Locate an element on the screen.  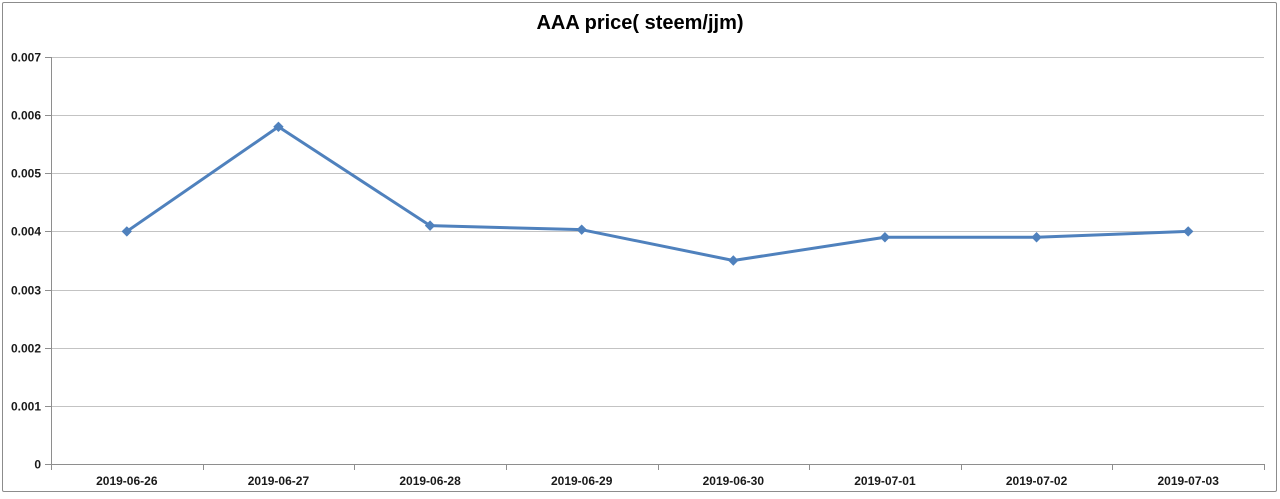
x-tick-label: 2019-06-29 is located at coordinates (582, 481).